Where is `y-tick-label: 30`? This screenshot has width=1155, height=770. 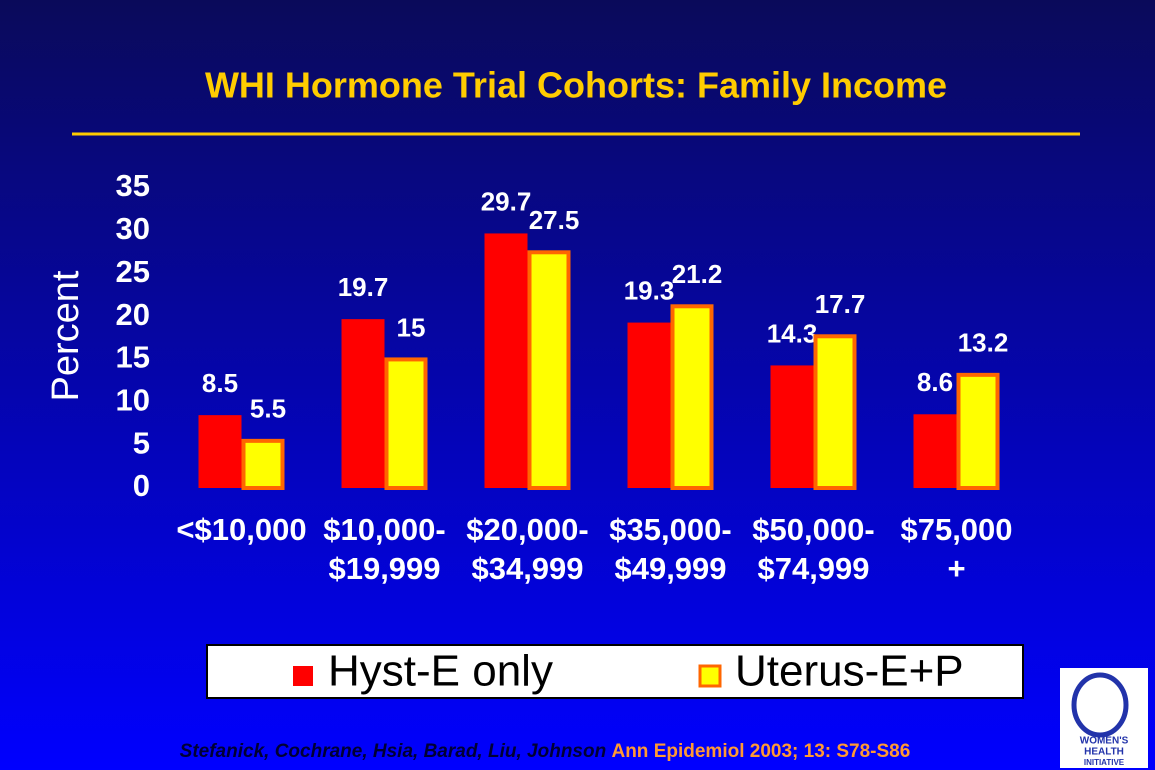 y-tick-label: 30 is located at coordinates (133, 228).